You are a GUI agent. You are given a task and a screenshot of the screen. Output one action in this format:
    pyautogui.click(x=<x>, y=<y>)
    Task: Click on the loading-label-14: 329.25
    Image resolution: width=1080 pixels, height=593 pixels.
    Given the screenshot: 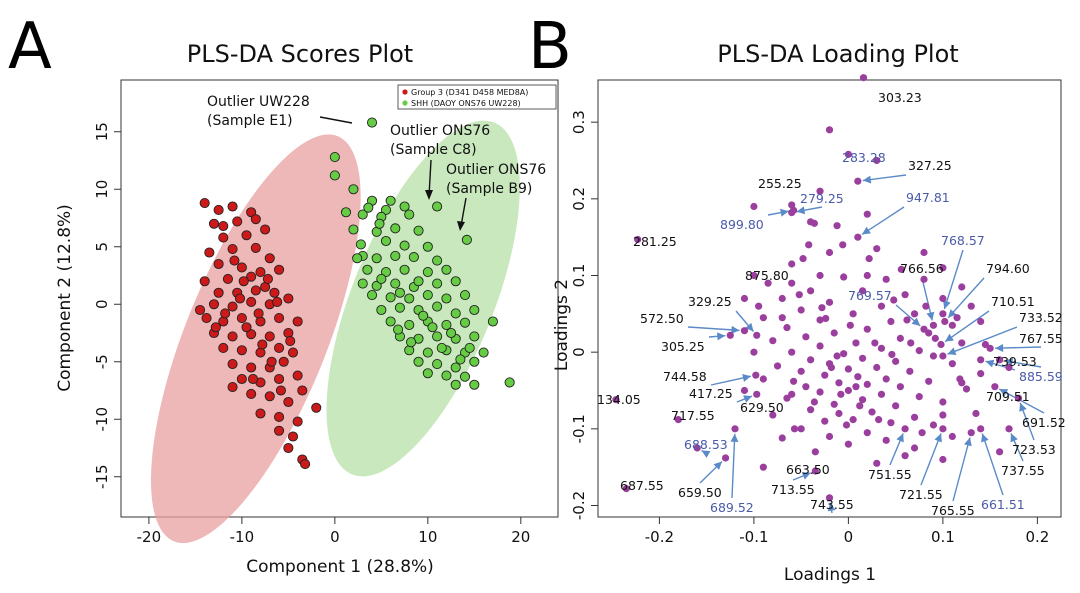 What is the action you would take?
    pyautogui.click(x=710, y=301)
    